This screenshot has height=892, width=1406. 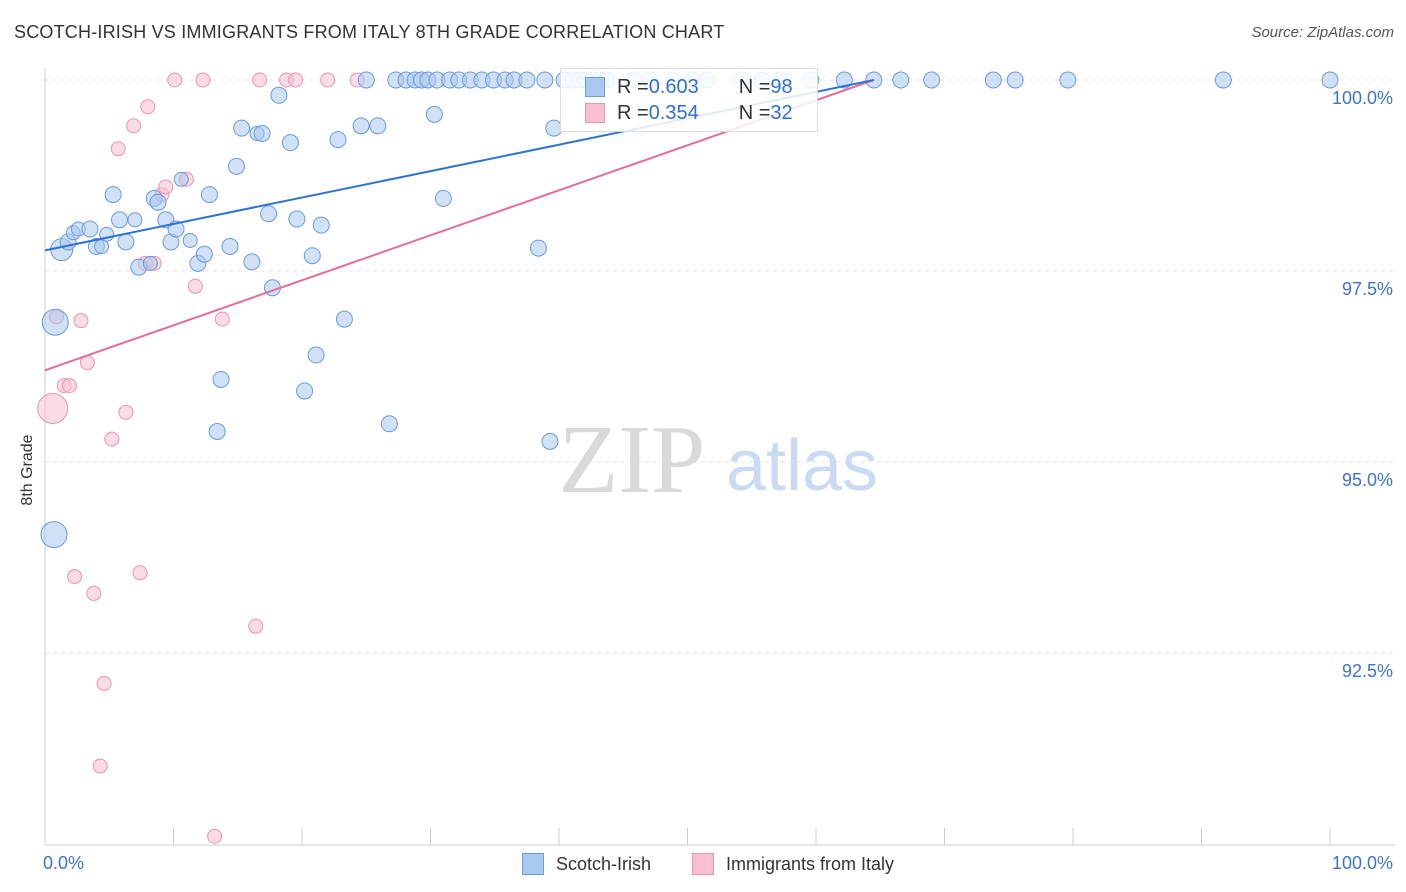 What do you see at coordinates (703, 864) in the screenshot?
I see `bottom-legend-swatch-pink` at bounding box center [703, 864].